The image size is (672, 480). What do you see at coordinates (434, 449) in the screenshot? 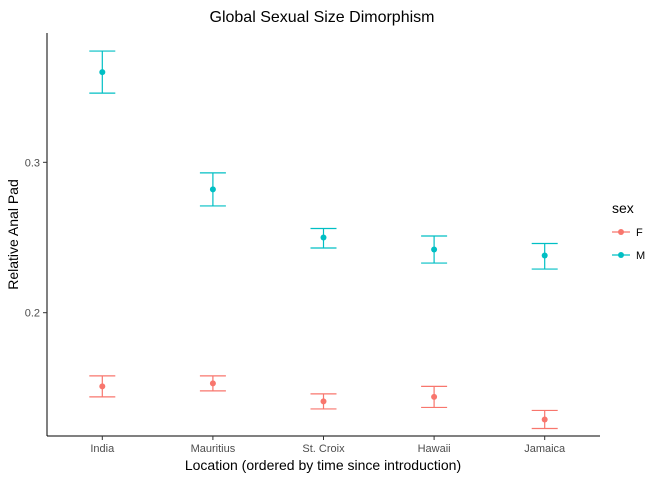
I see `x-tick-label: Hawaii` at bounding box center [434, 449].